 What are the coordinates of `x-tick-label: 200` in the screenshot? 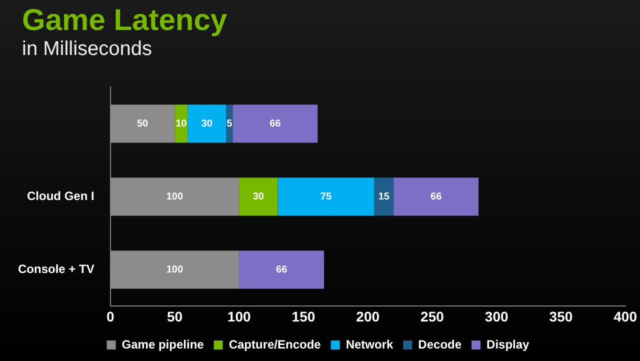 It's located at (368, 316).